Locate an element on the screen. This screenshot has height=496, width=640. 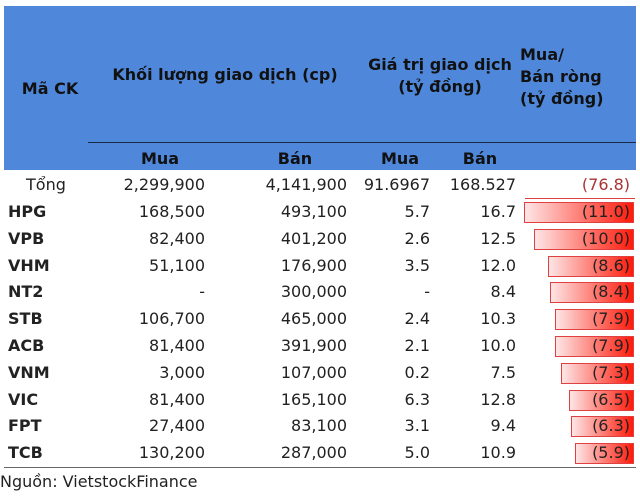
cell-val-sell: 12.0 is located at coordinates (498, 265).